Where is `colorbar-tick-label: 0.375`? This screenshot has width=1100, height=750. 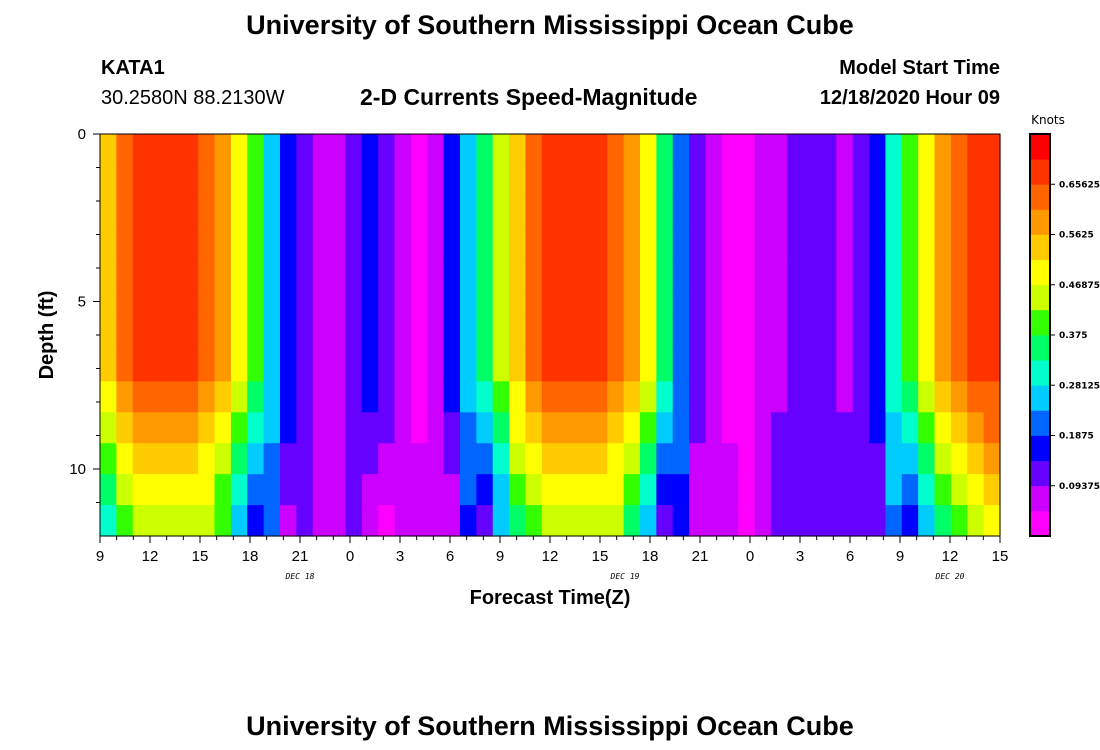
colorbar-tick-label: 0.375 is located at coordinates (1073, 336).